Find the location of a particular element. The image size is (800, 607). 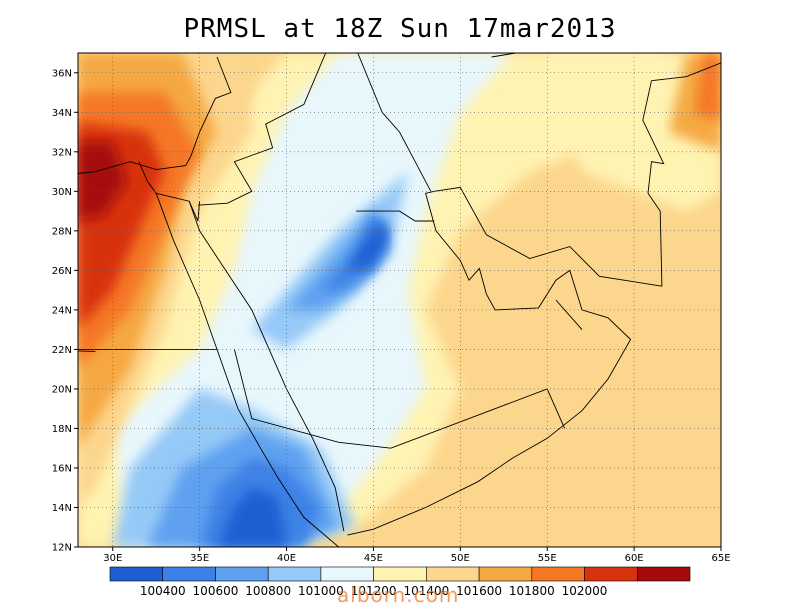

colorbar-label: 101000 is located at coordinates (321, 591).